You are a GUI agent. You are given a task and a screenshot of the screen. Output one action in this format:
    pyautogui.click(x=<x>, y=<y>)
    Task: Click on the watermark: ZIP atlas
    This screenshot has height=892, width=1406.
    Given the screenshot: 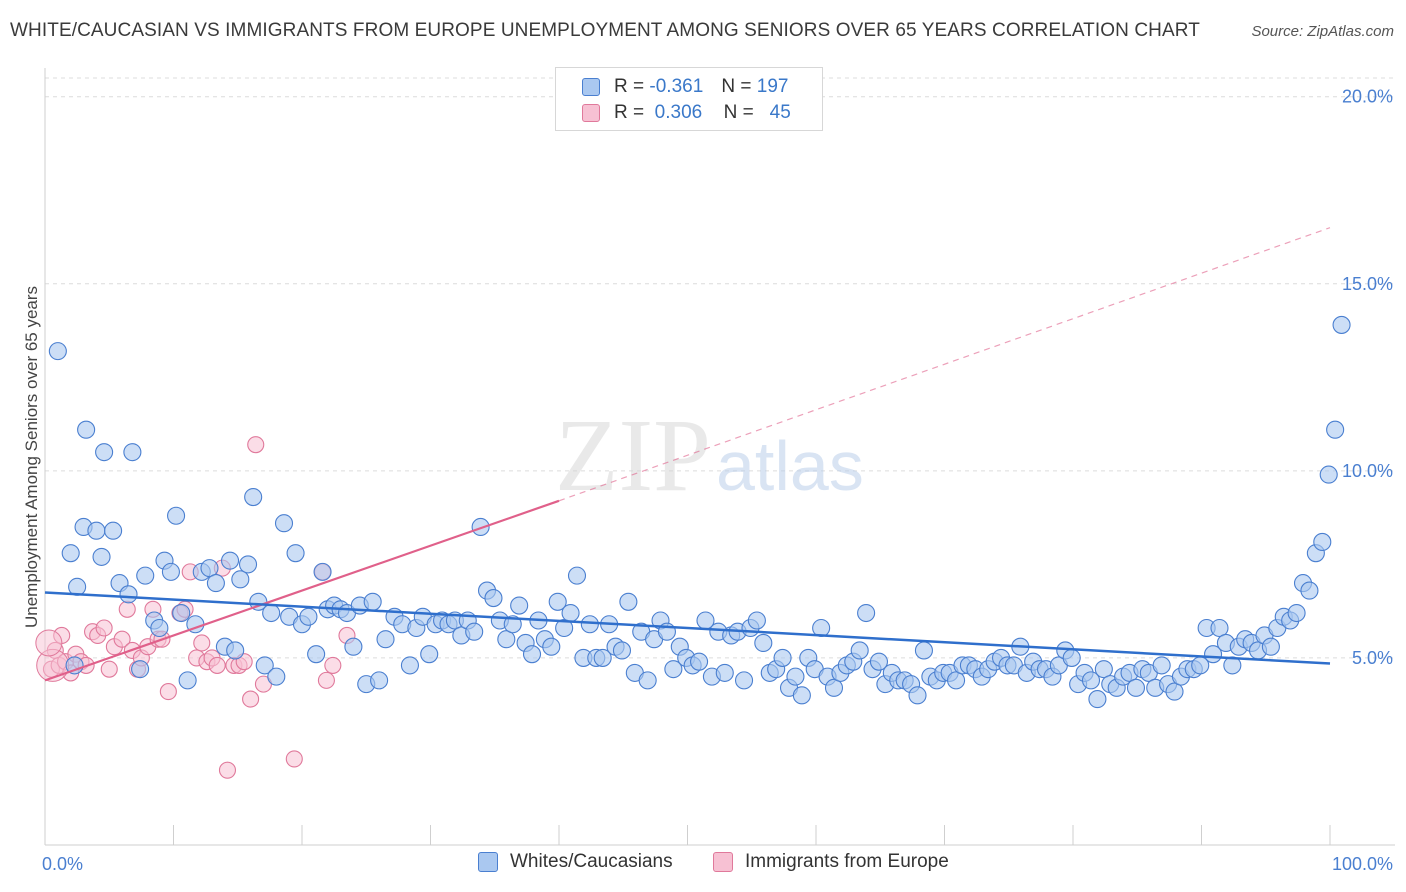 What is the action you would take?
    pyautogui.click(x=709, y=455)
    